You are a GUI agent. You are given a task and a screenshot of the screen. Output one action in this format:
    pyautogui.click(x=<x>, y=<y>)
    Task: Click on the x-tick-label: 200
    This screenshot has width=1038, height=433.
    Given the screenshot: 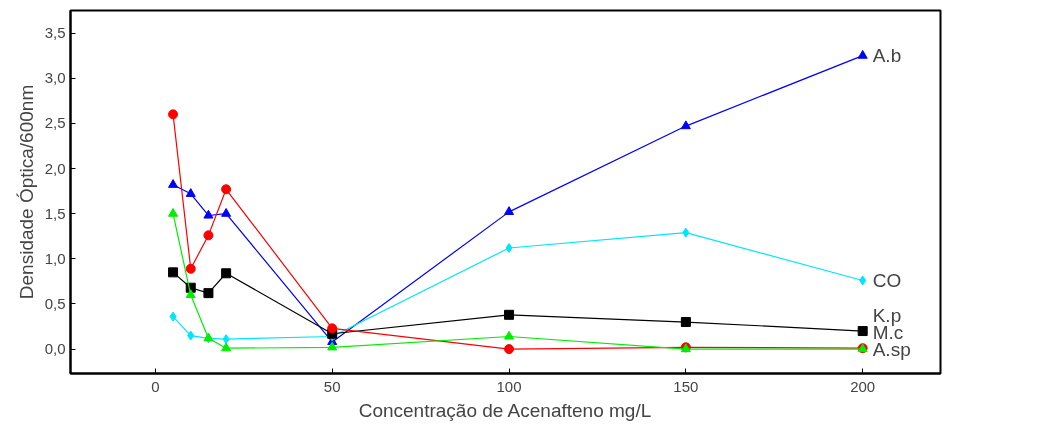 What is the action you would take?
    pyautogui.click(x=863, y=386)
    